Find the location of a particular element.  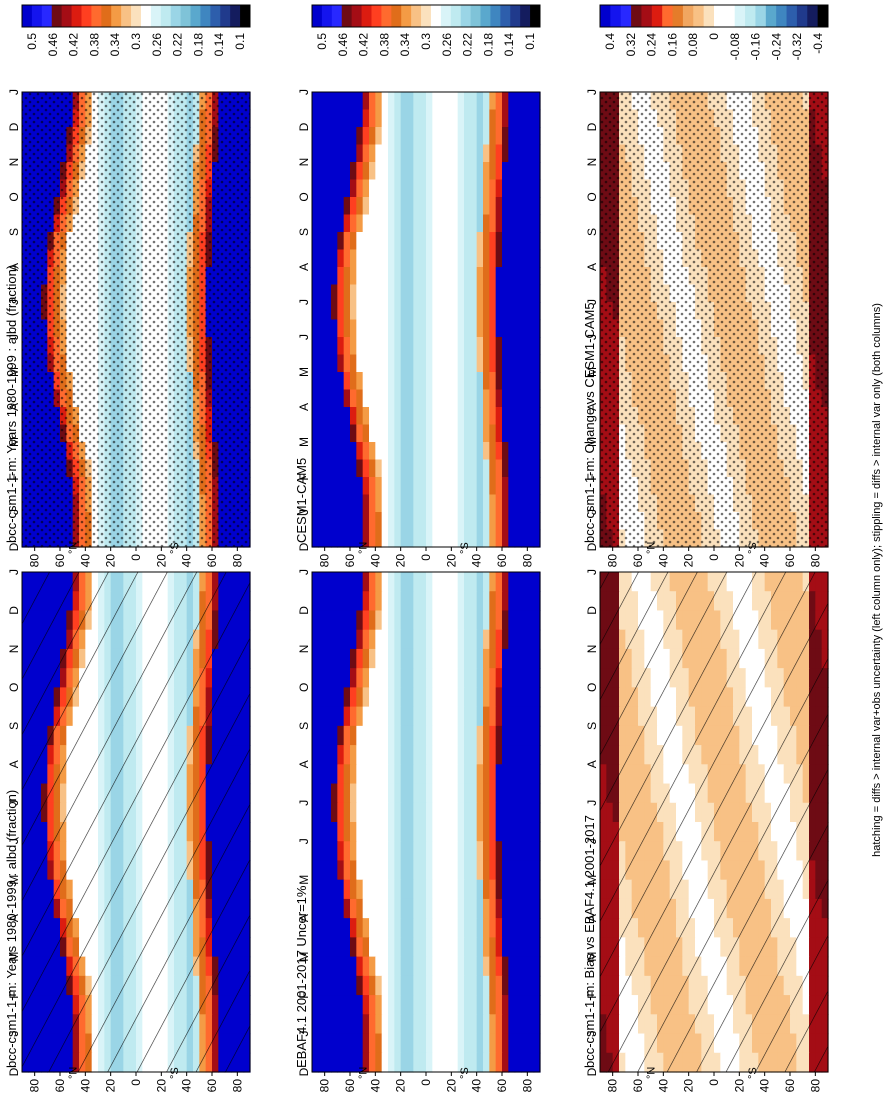

x-tick-label: J is located at coordinates (14, 337).